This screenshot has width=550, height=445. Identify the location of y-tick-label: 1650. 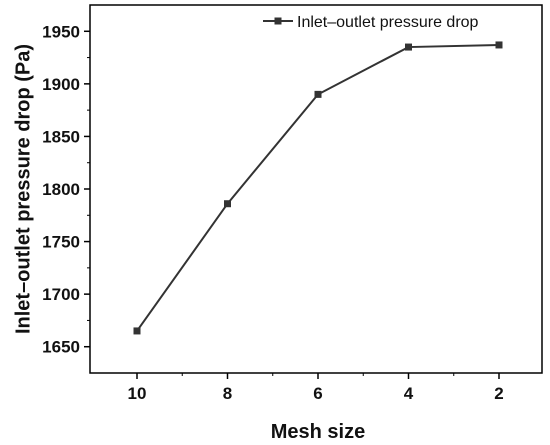
(61, 347).